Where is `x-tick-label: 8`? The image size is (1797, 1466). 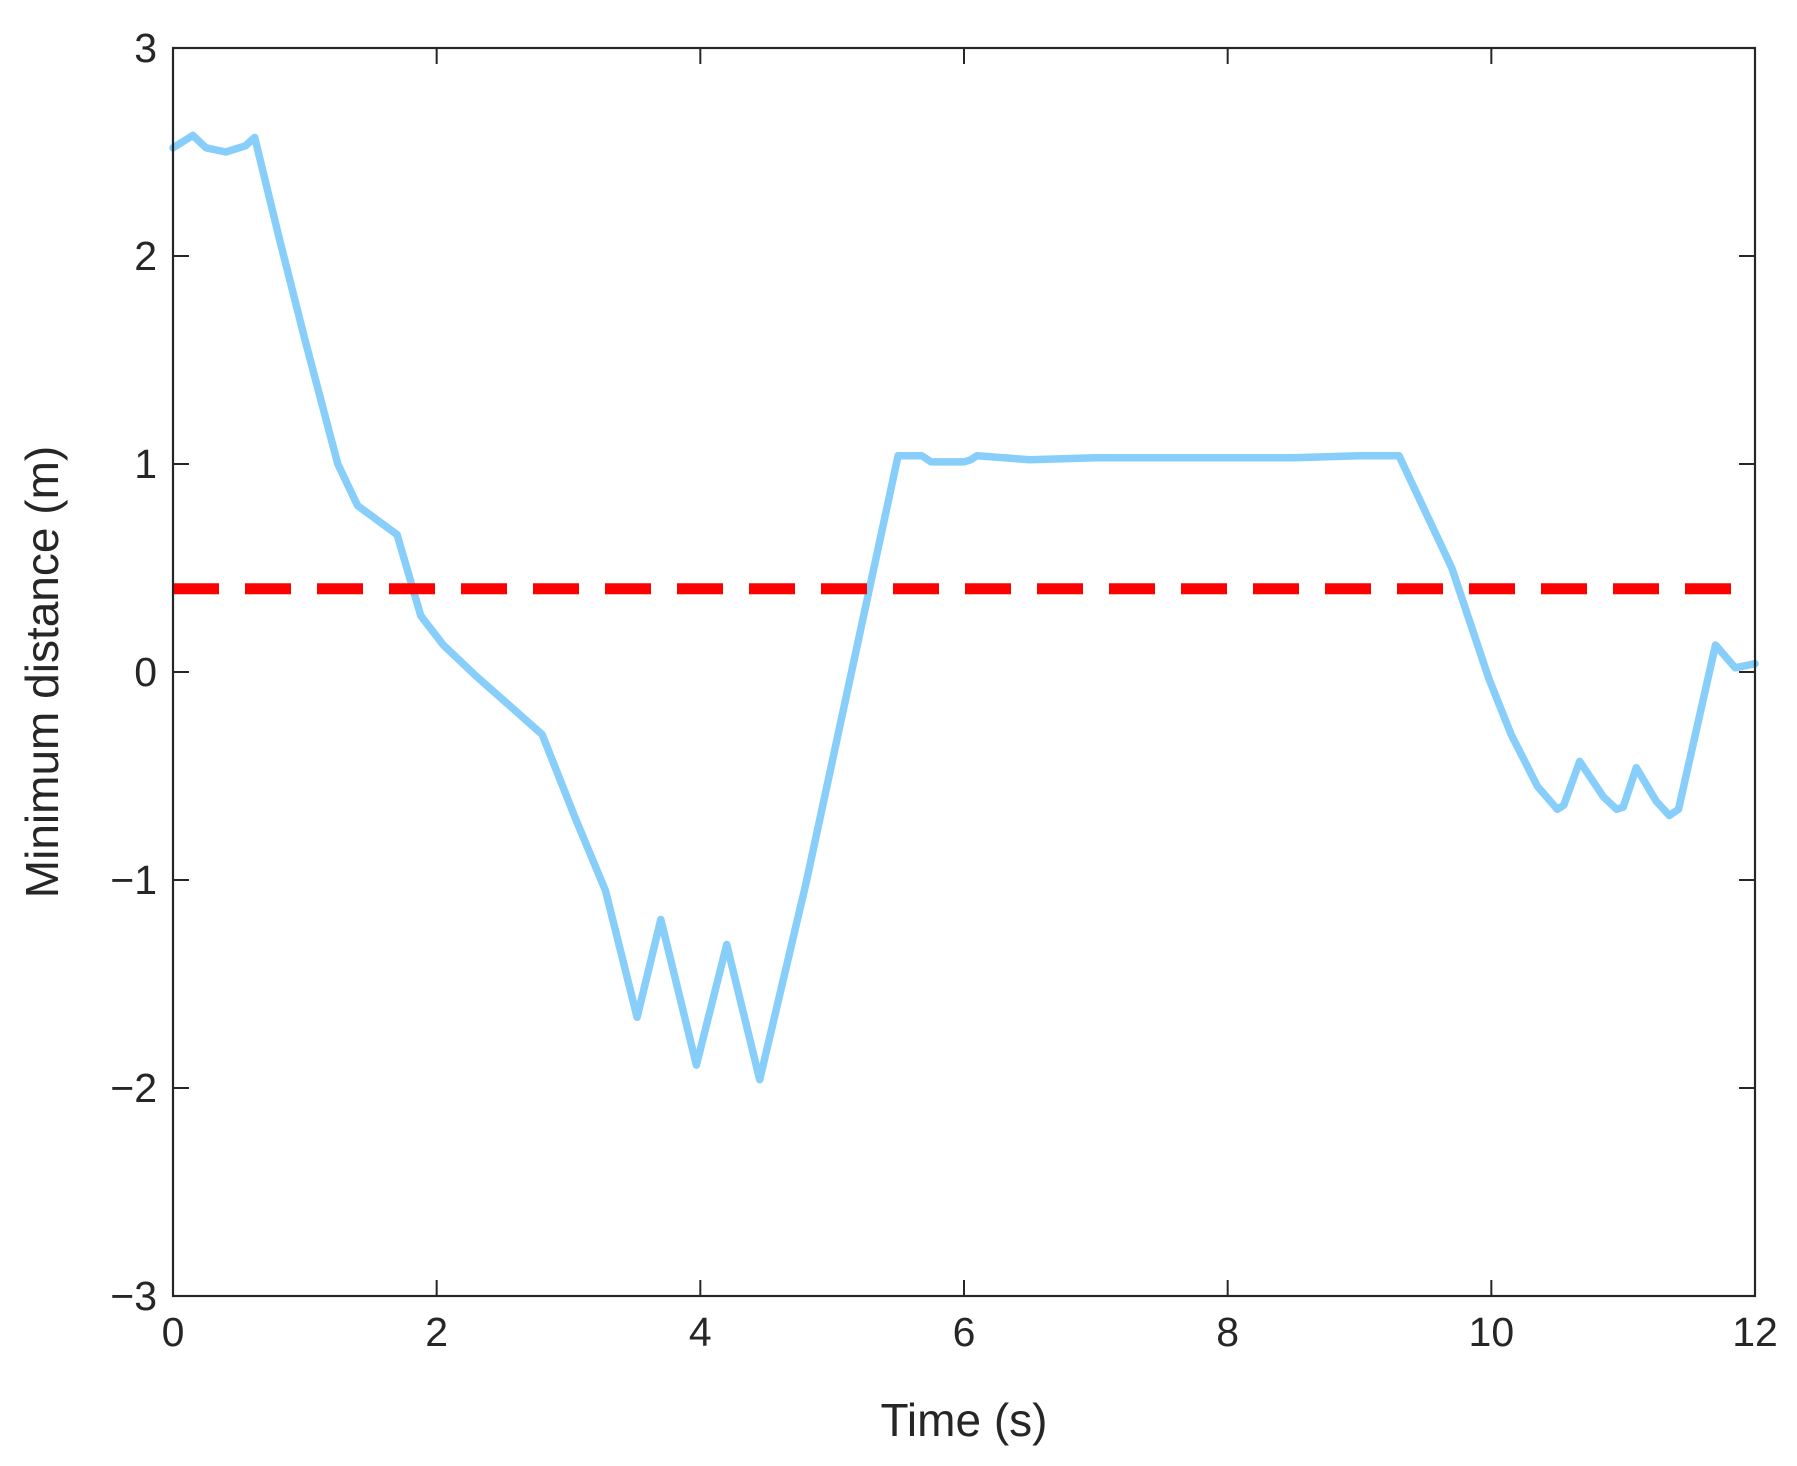 x-tick-label: 8 is located at coordinates (1227, 1332).